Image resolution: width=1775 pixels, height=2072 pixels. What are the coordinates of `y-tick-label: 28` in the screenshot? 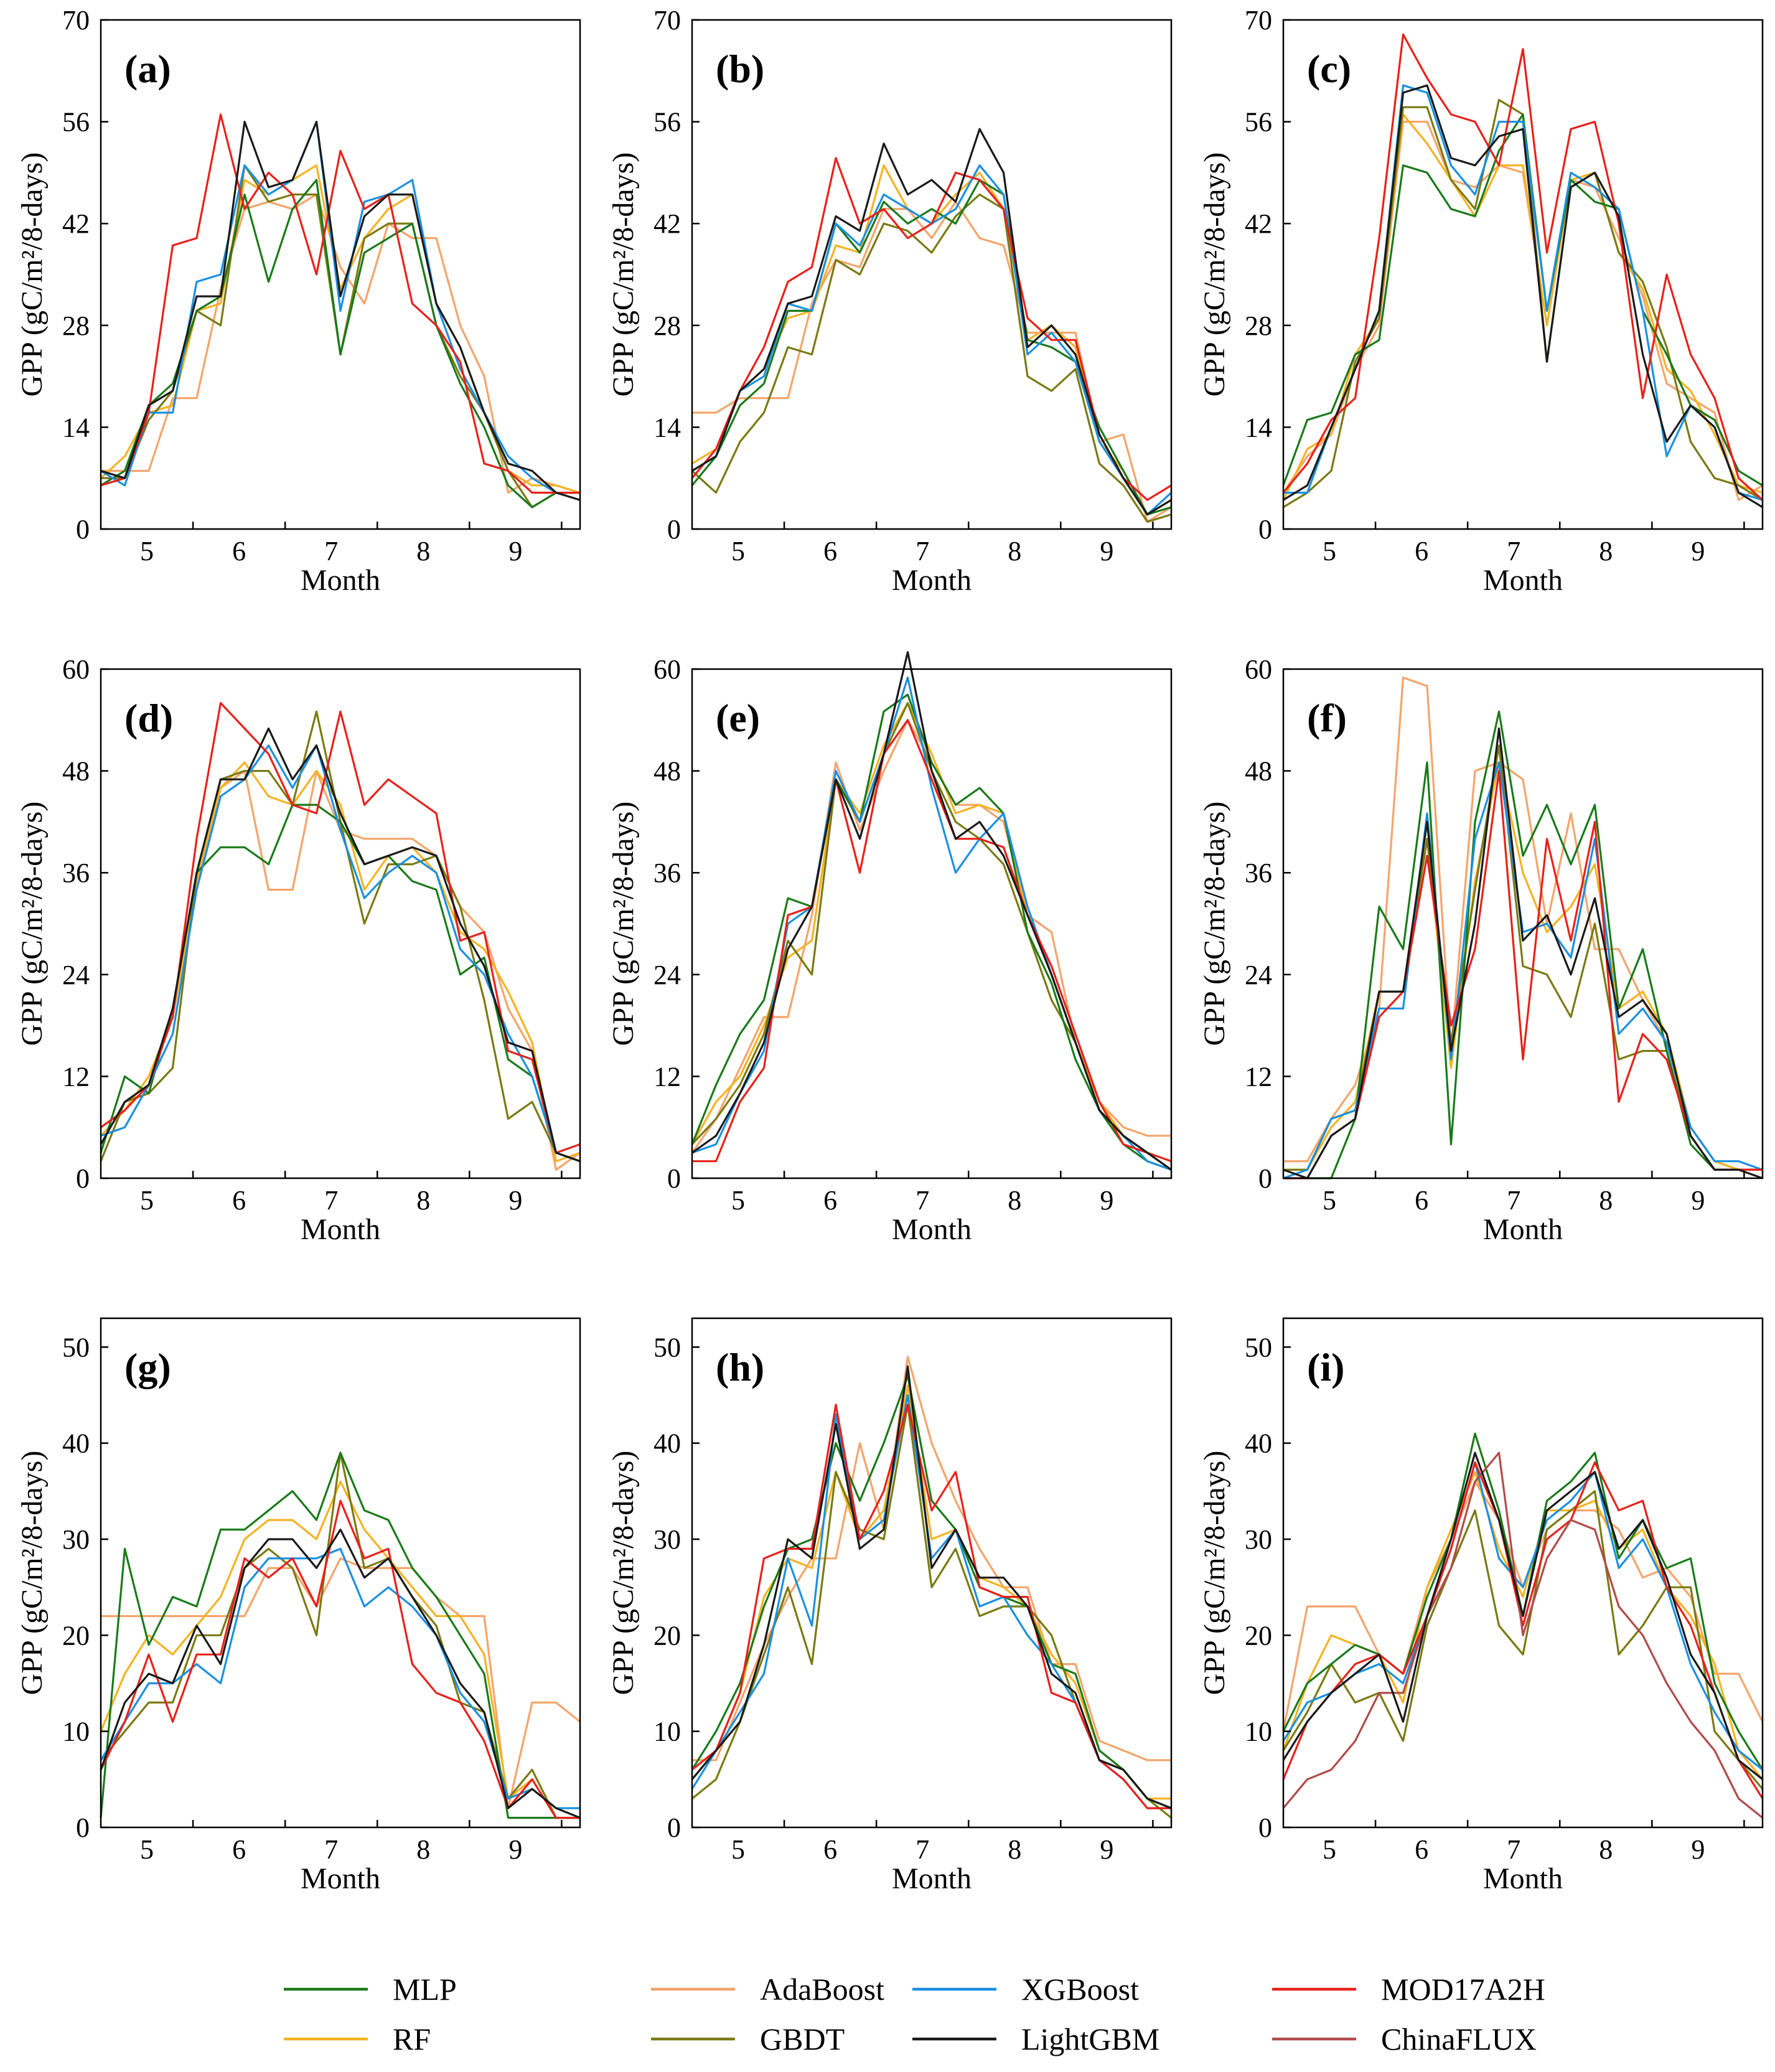 It's located at (667, 326).